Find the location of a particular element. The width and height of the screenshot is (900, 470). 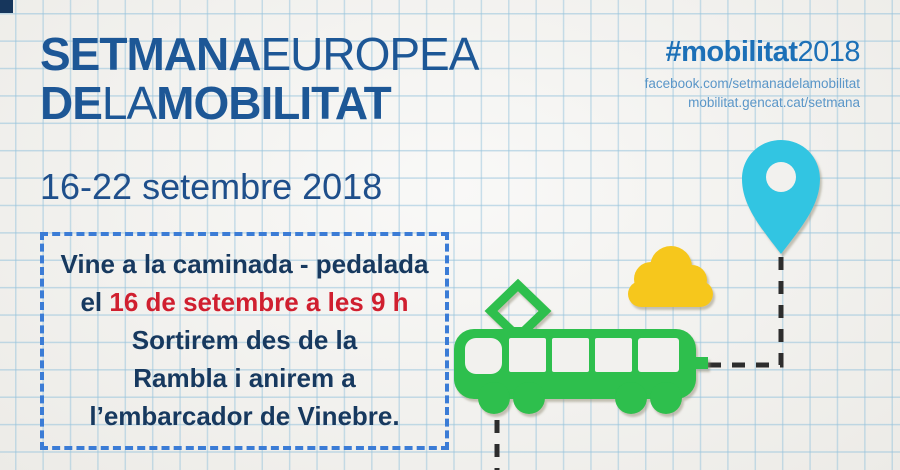

title-line-2: DELAMOBILITAT is located at coordinates (259, 103).